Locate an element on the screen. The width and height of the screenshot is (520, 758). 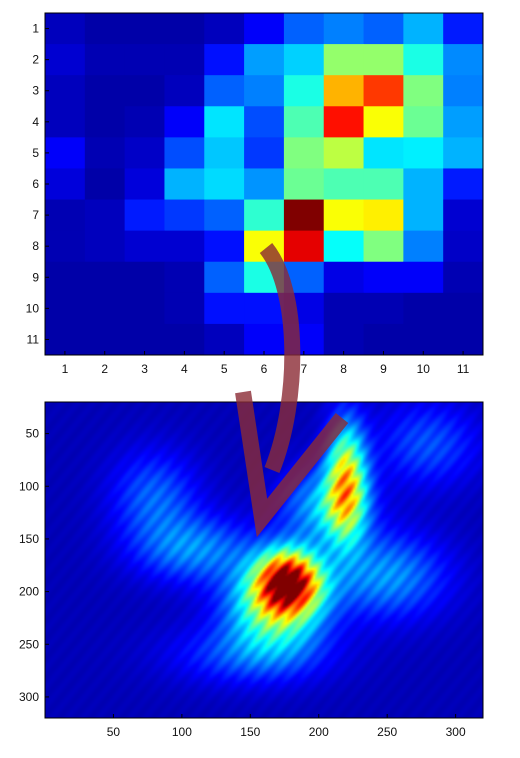
heatmap-cell-r10-c1 is located at coordinates (65, 308).